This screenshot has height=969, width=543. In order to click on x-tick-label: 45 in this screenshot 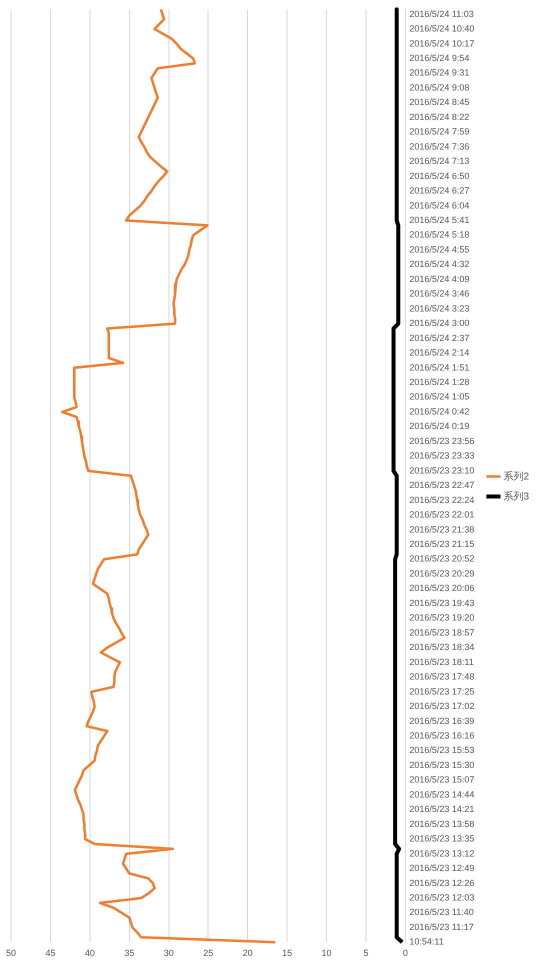, I will do `click(50, 953)`.